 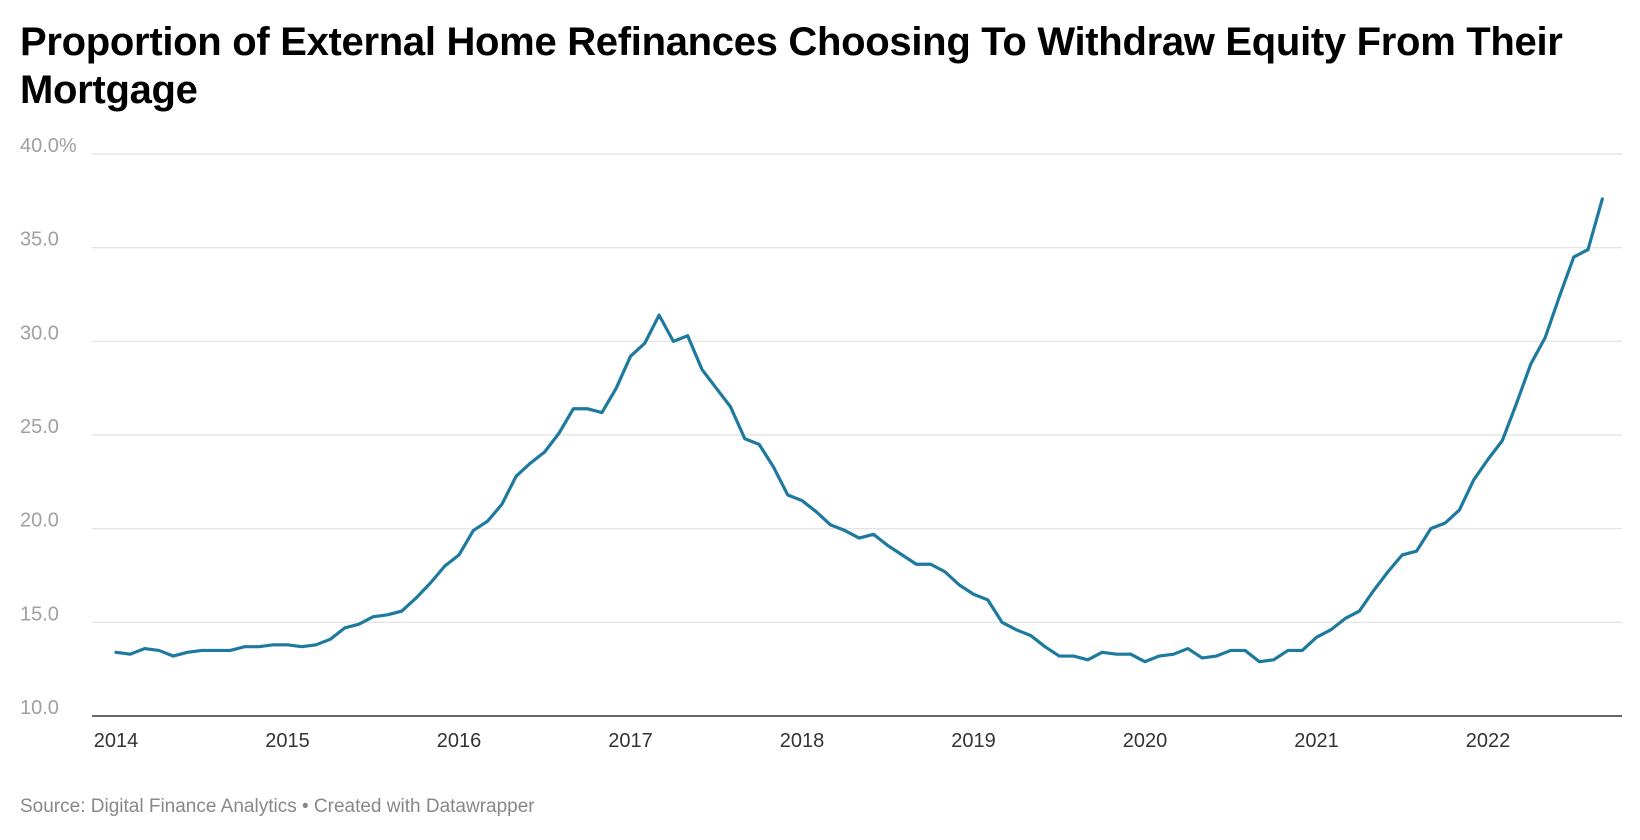 What do you see at coordinates (424, 806) in the screenshot?
I see `credit-note: Created with Datawrapper` at bounding box center [424, 806].